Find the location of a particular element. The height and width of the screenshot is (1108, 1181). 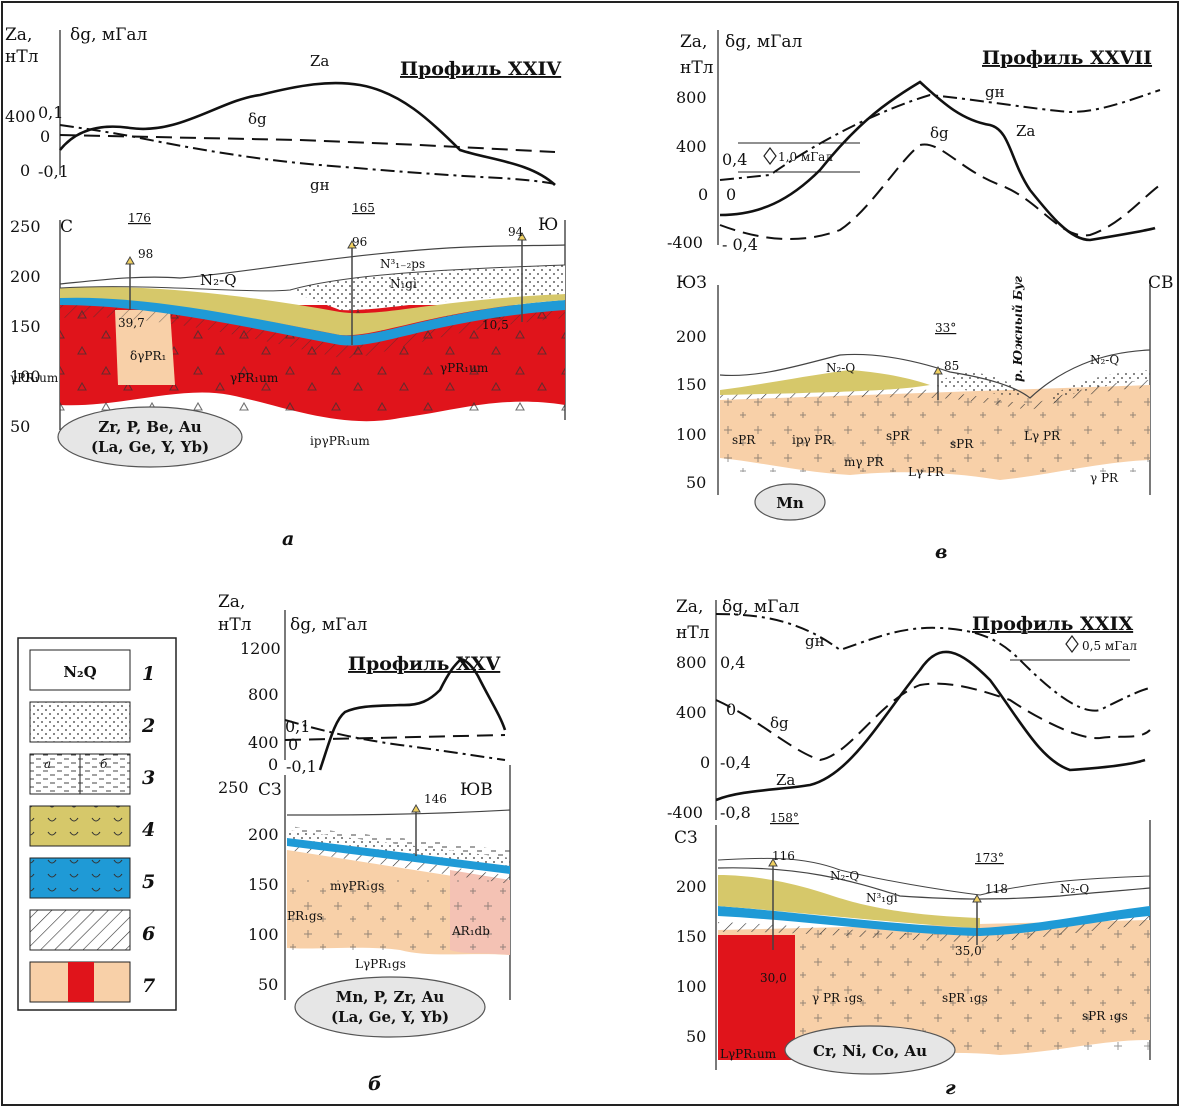

well-label-146: 146 is located at coordinates (435, 799).